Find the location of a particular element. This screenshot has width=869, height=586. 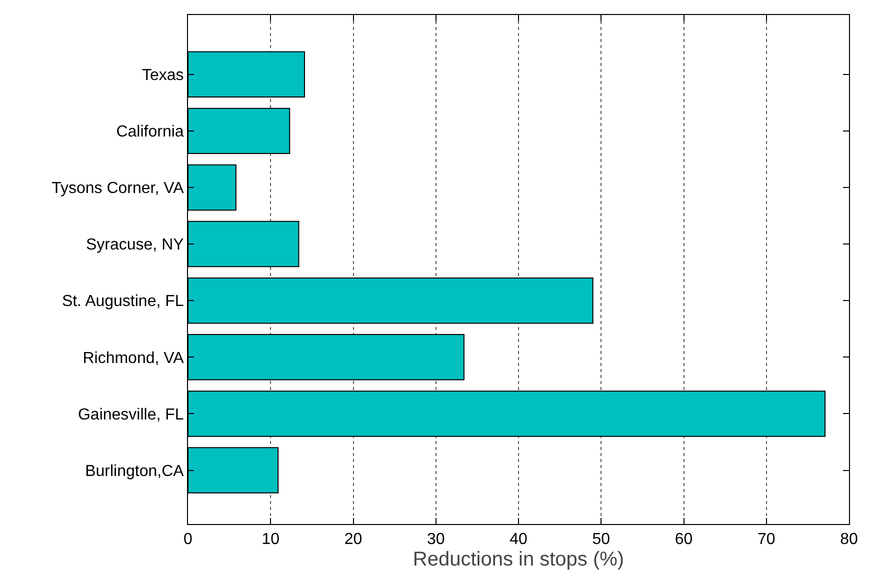

x-tick-label: 0 is located at coordinates (188, 539).